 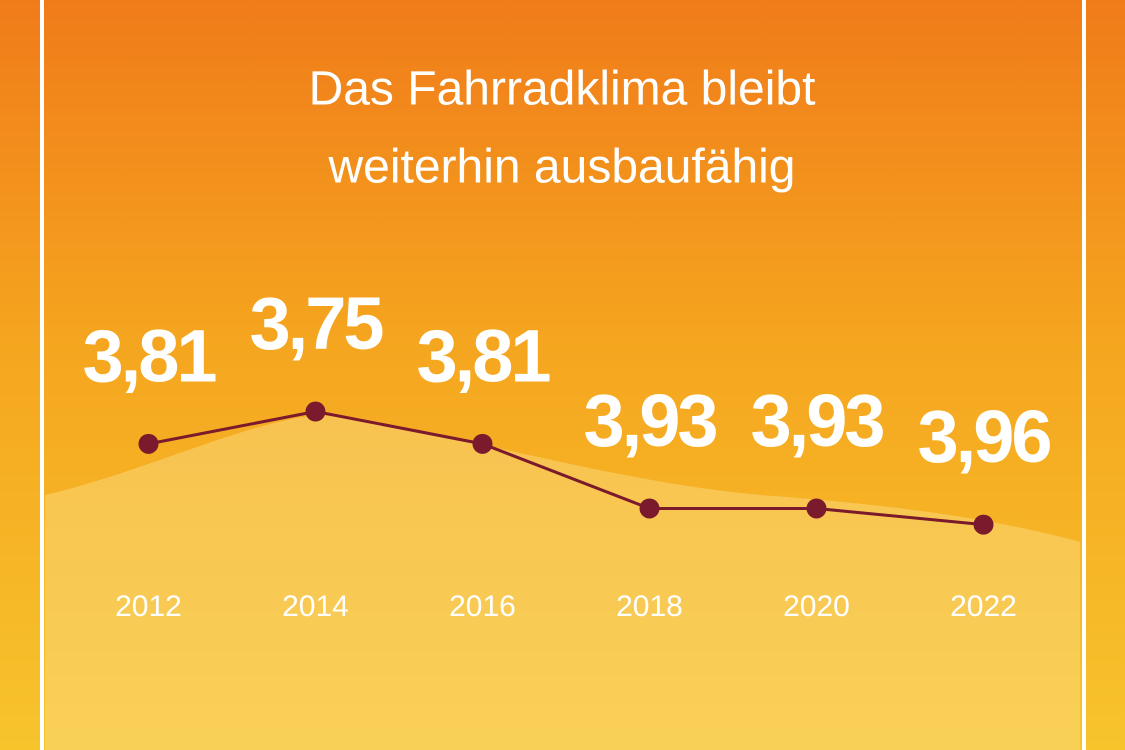 I want to click on chart-title: Das Fahrradklima bleibt, so click(x=562, y=89).